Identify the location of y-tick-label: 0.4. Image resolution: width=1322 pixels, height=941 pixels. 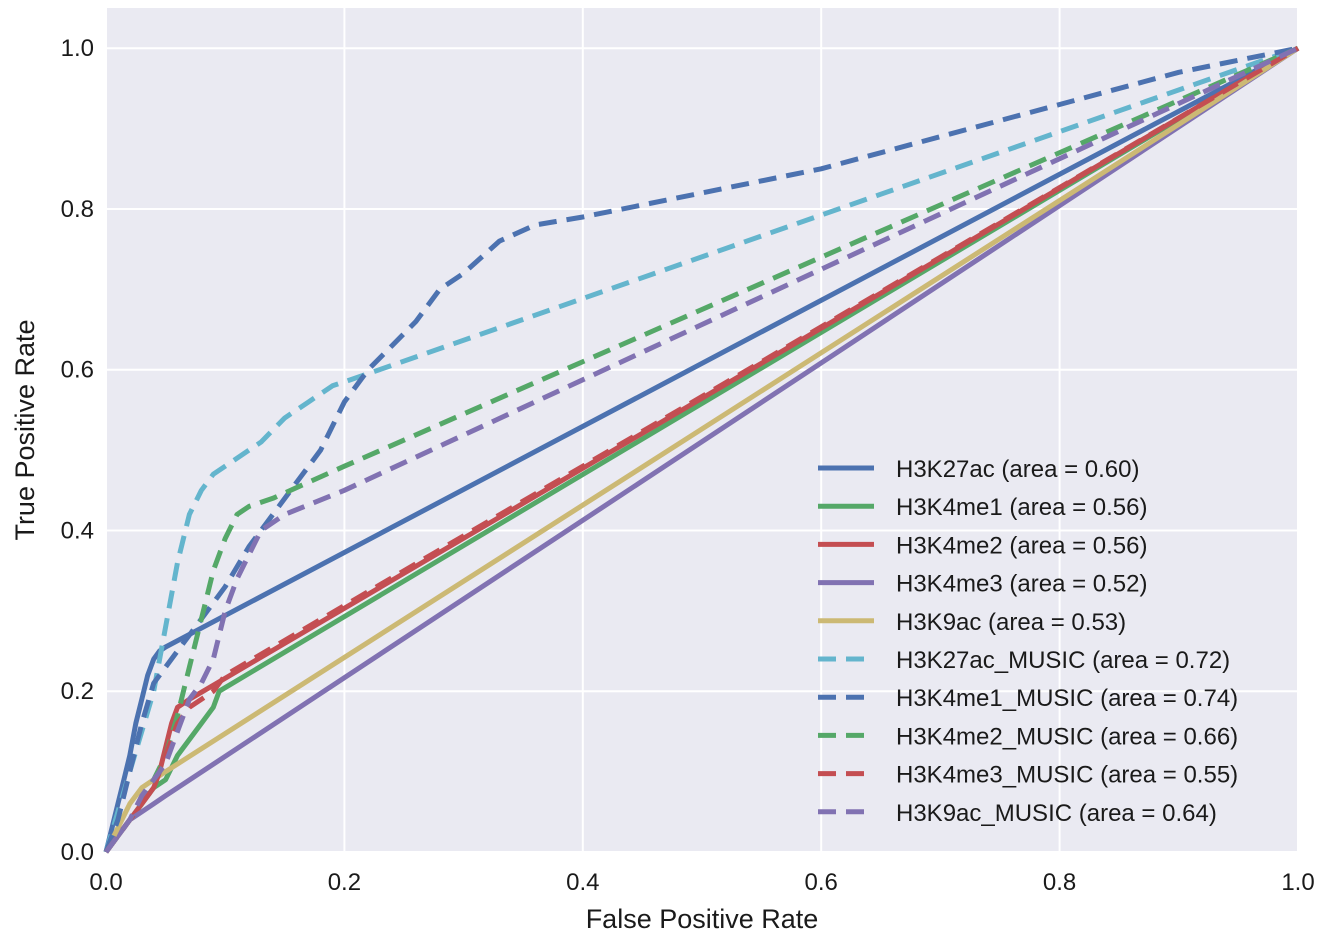
(77, 530).